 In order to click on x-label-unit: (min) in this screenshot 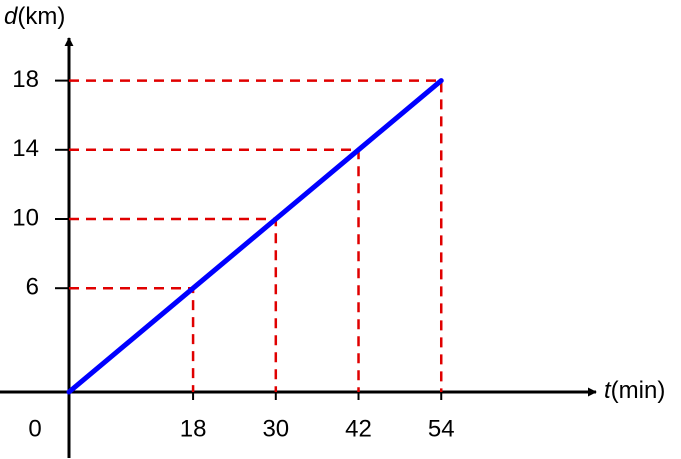, I will do `click(638, 390)`.